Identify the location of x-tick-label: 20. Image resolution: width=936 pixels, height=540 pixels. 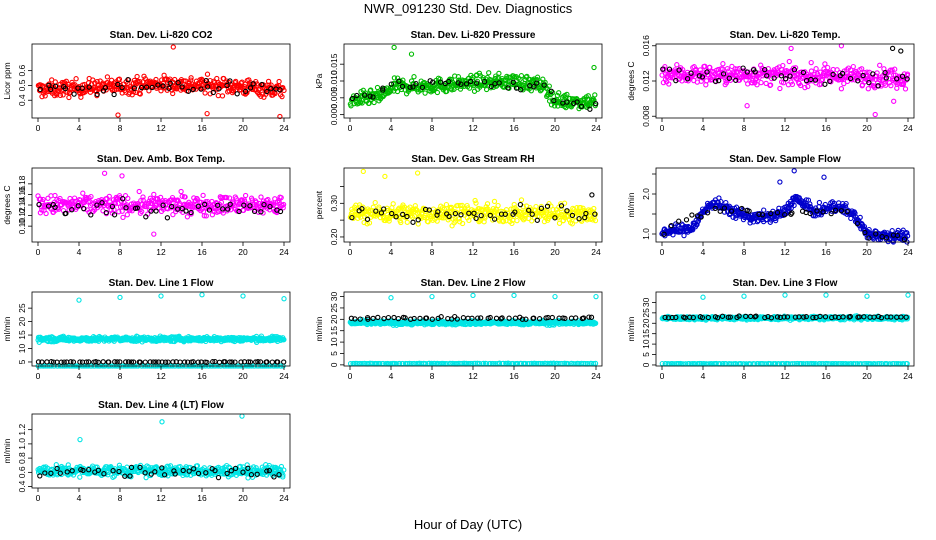
(555, 252).